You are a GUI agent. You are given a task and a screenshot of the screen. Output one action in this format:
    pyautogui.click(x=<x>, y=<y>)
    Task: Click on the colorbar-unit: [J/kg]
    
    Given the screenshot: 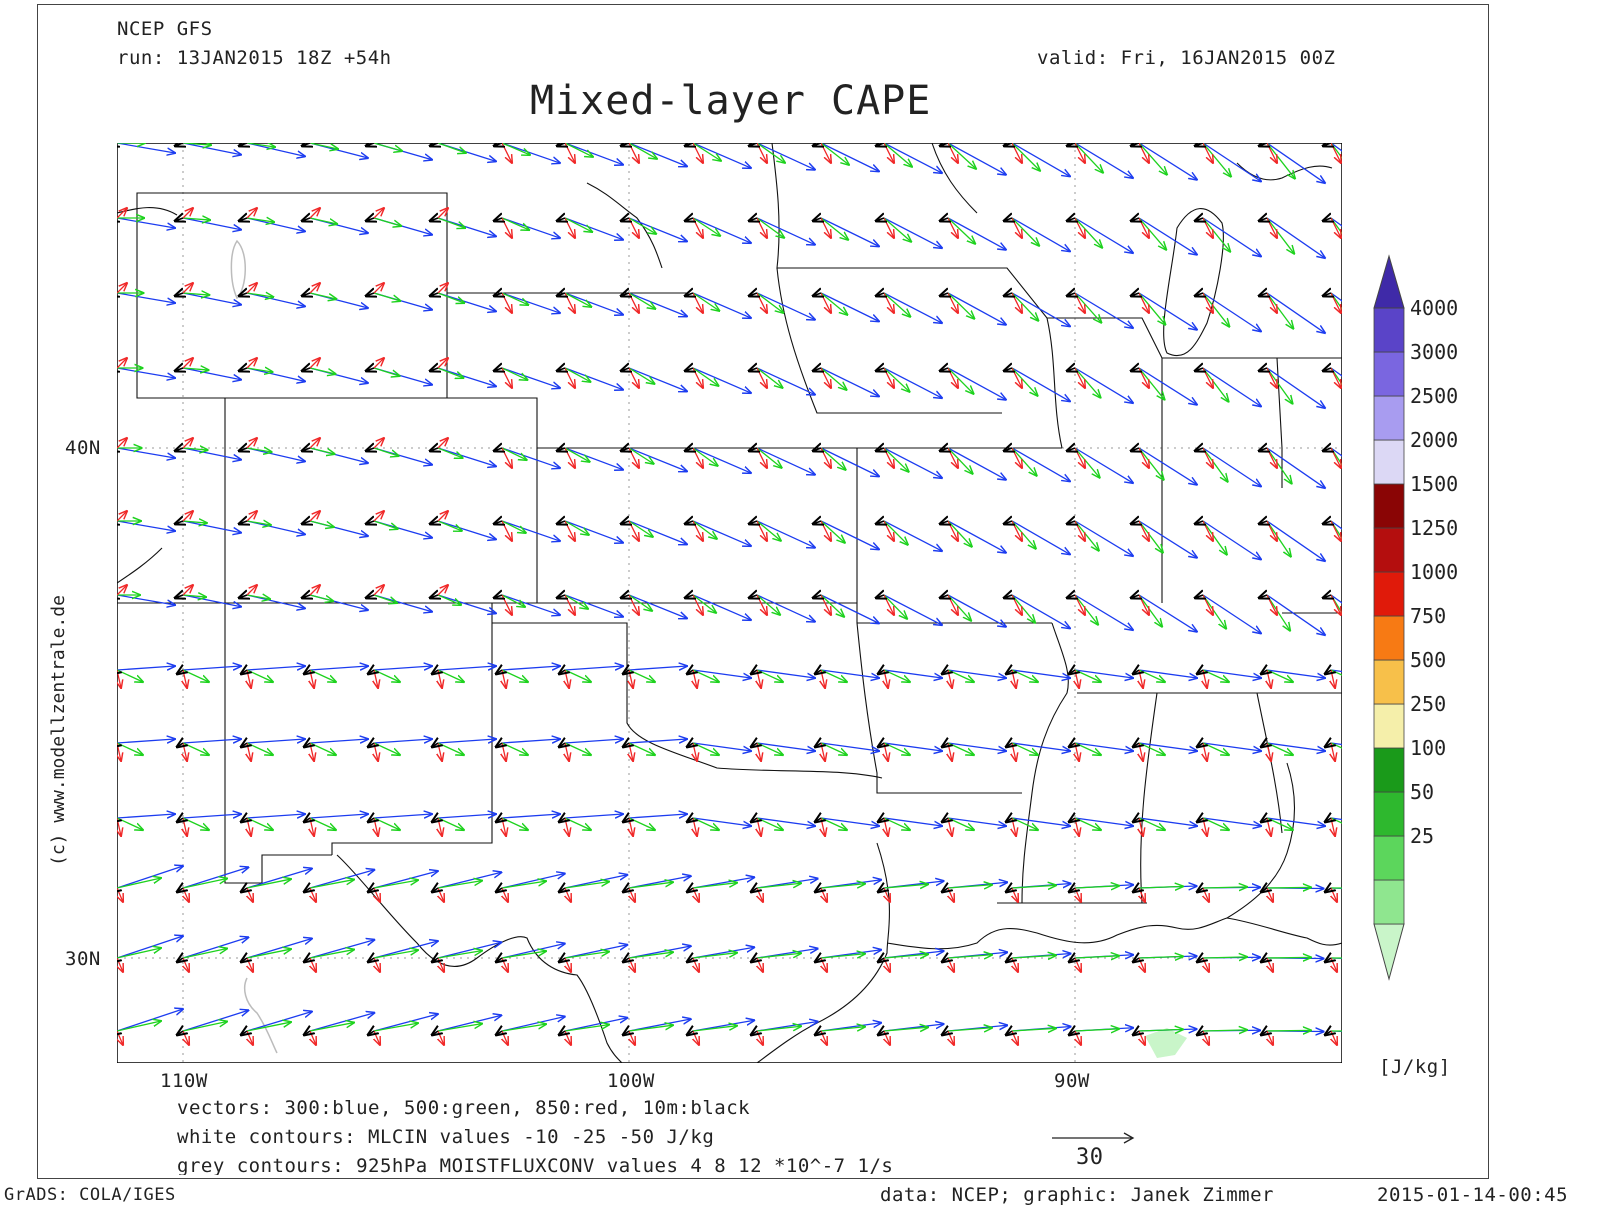 What is the action you would take?
    pyautogui.click(x=1415, y=1067)
    